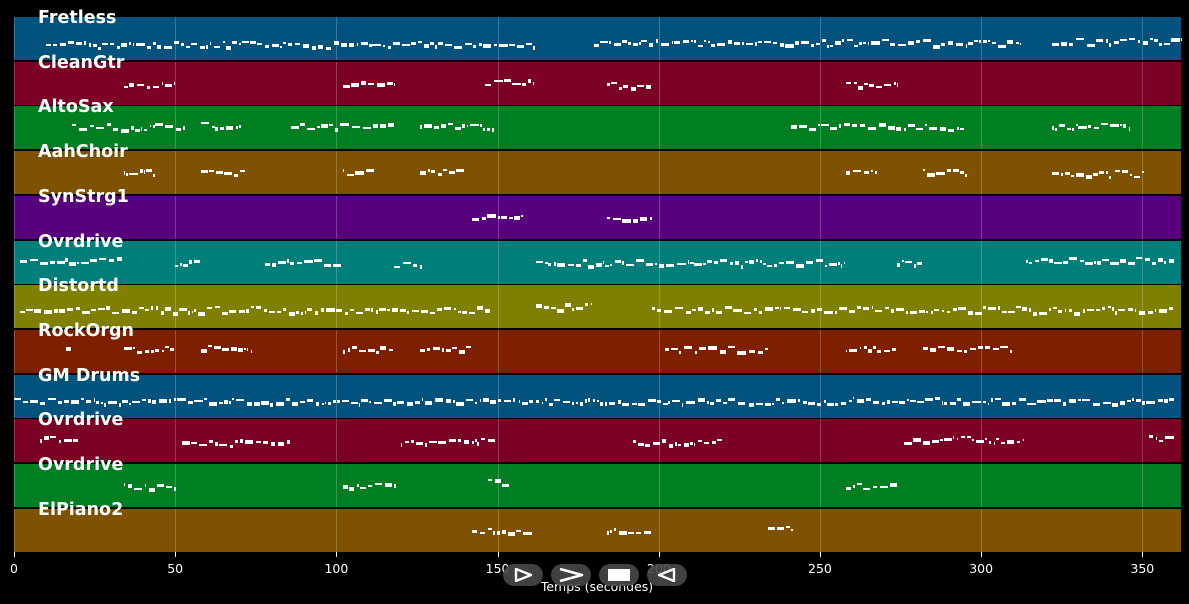 This screenshot has height=604, width=1189. I want to click on x-tick-label: 250, so click(820, 568).